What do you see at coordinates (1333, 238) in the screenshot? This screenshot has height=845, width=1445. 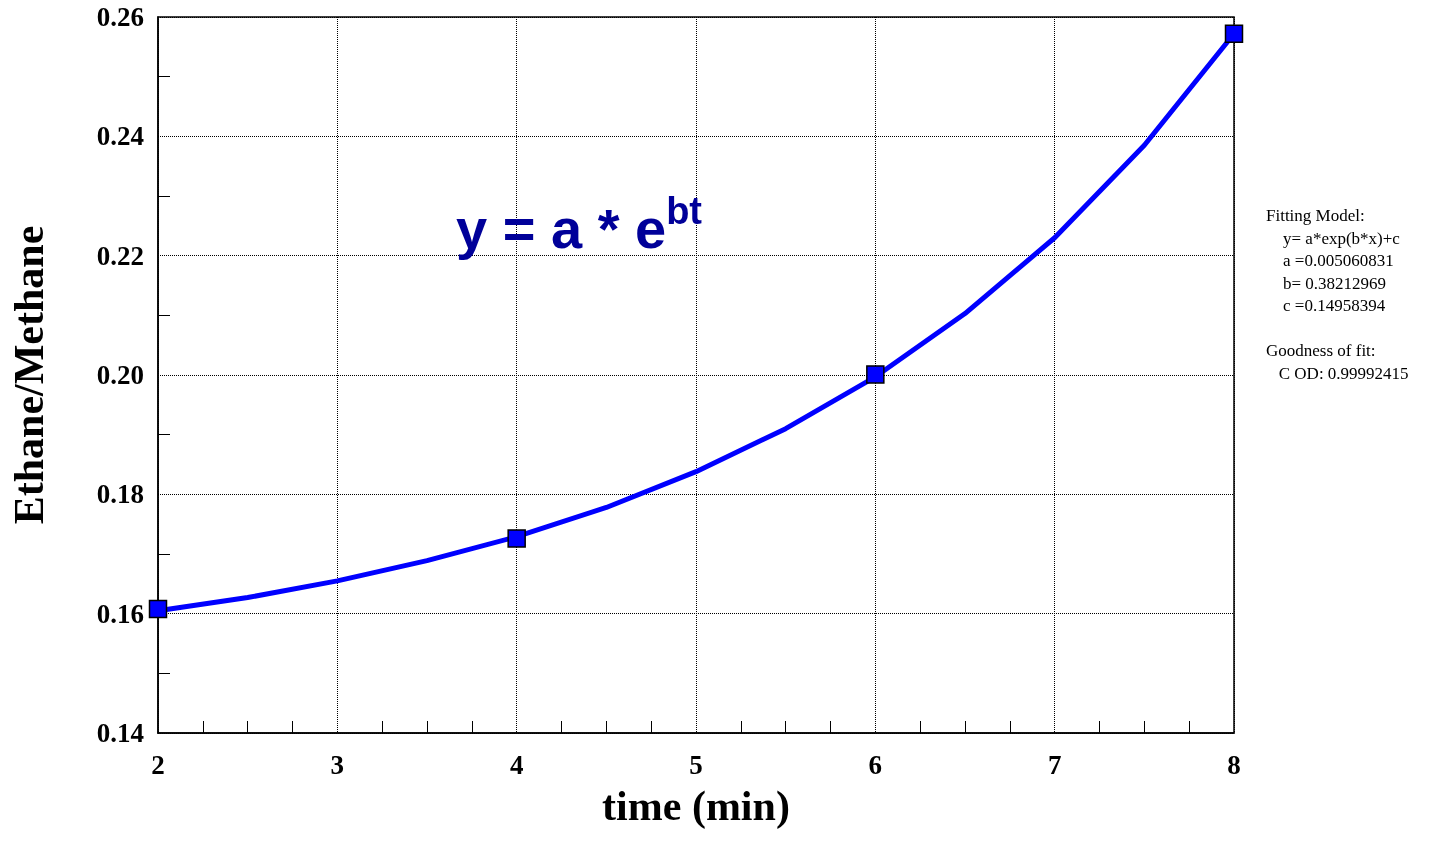 I see `text: y= a*exp(b*x)+c` at bounding box center [1333, 238].